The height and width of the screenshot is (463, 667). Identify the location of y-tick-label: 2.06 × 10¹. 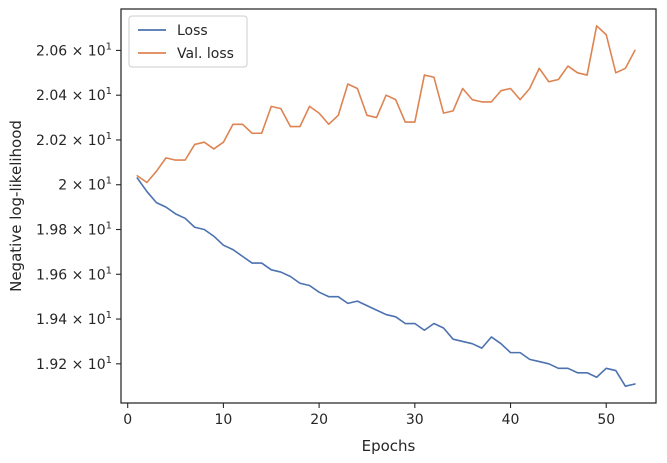
(74, 50).